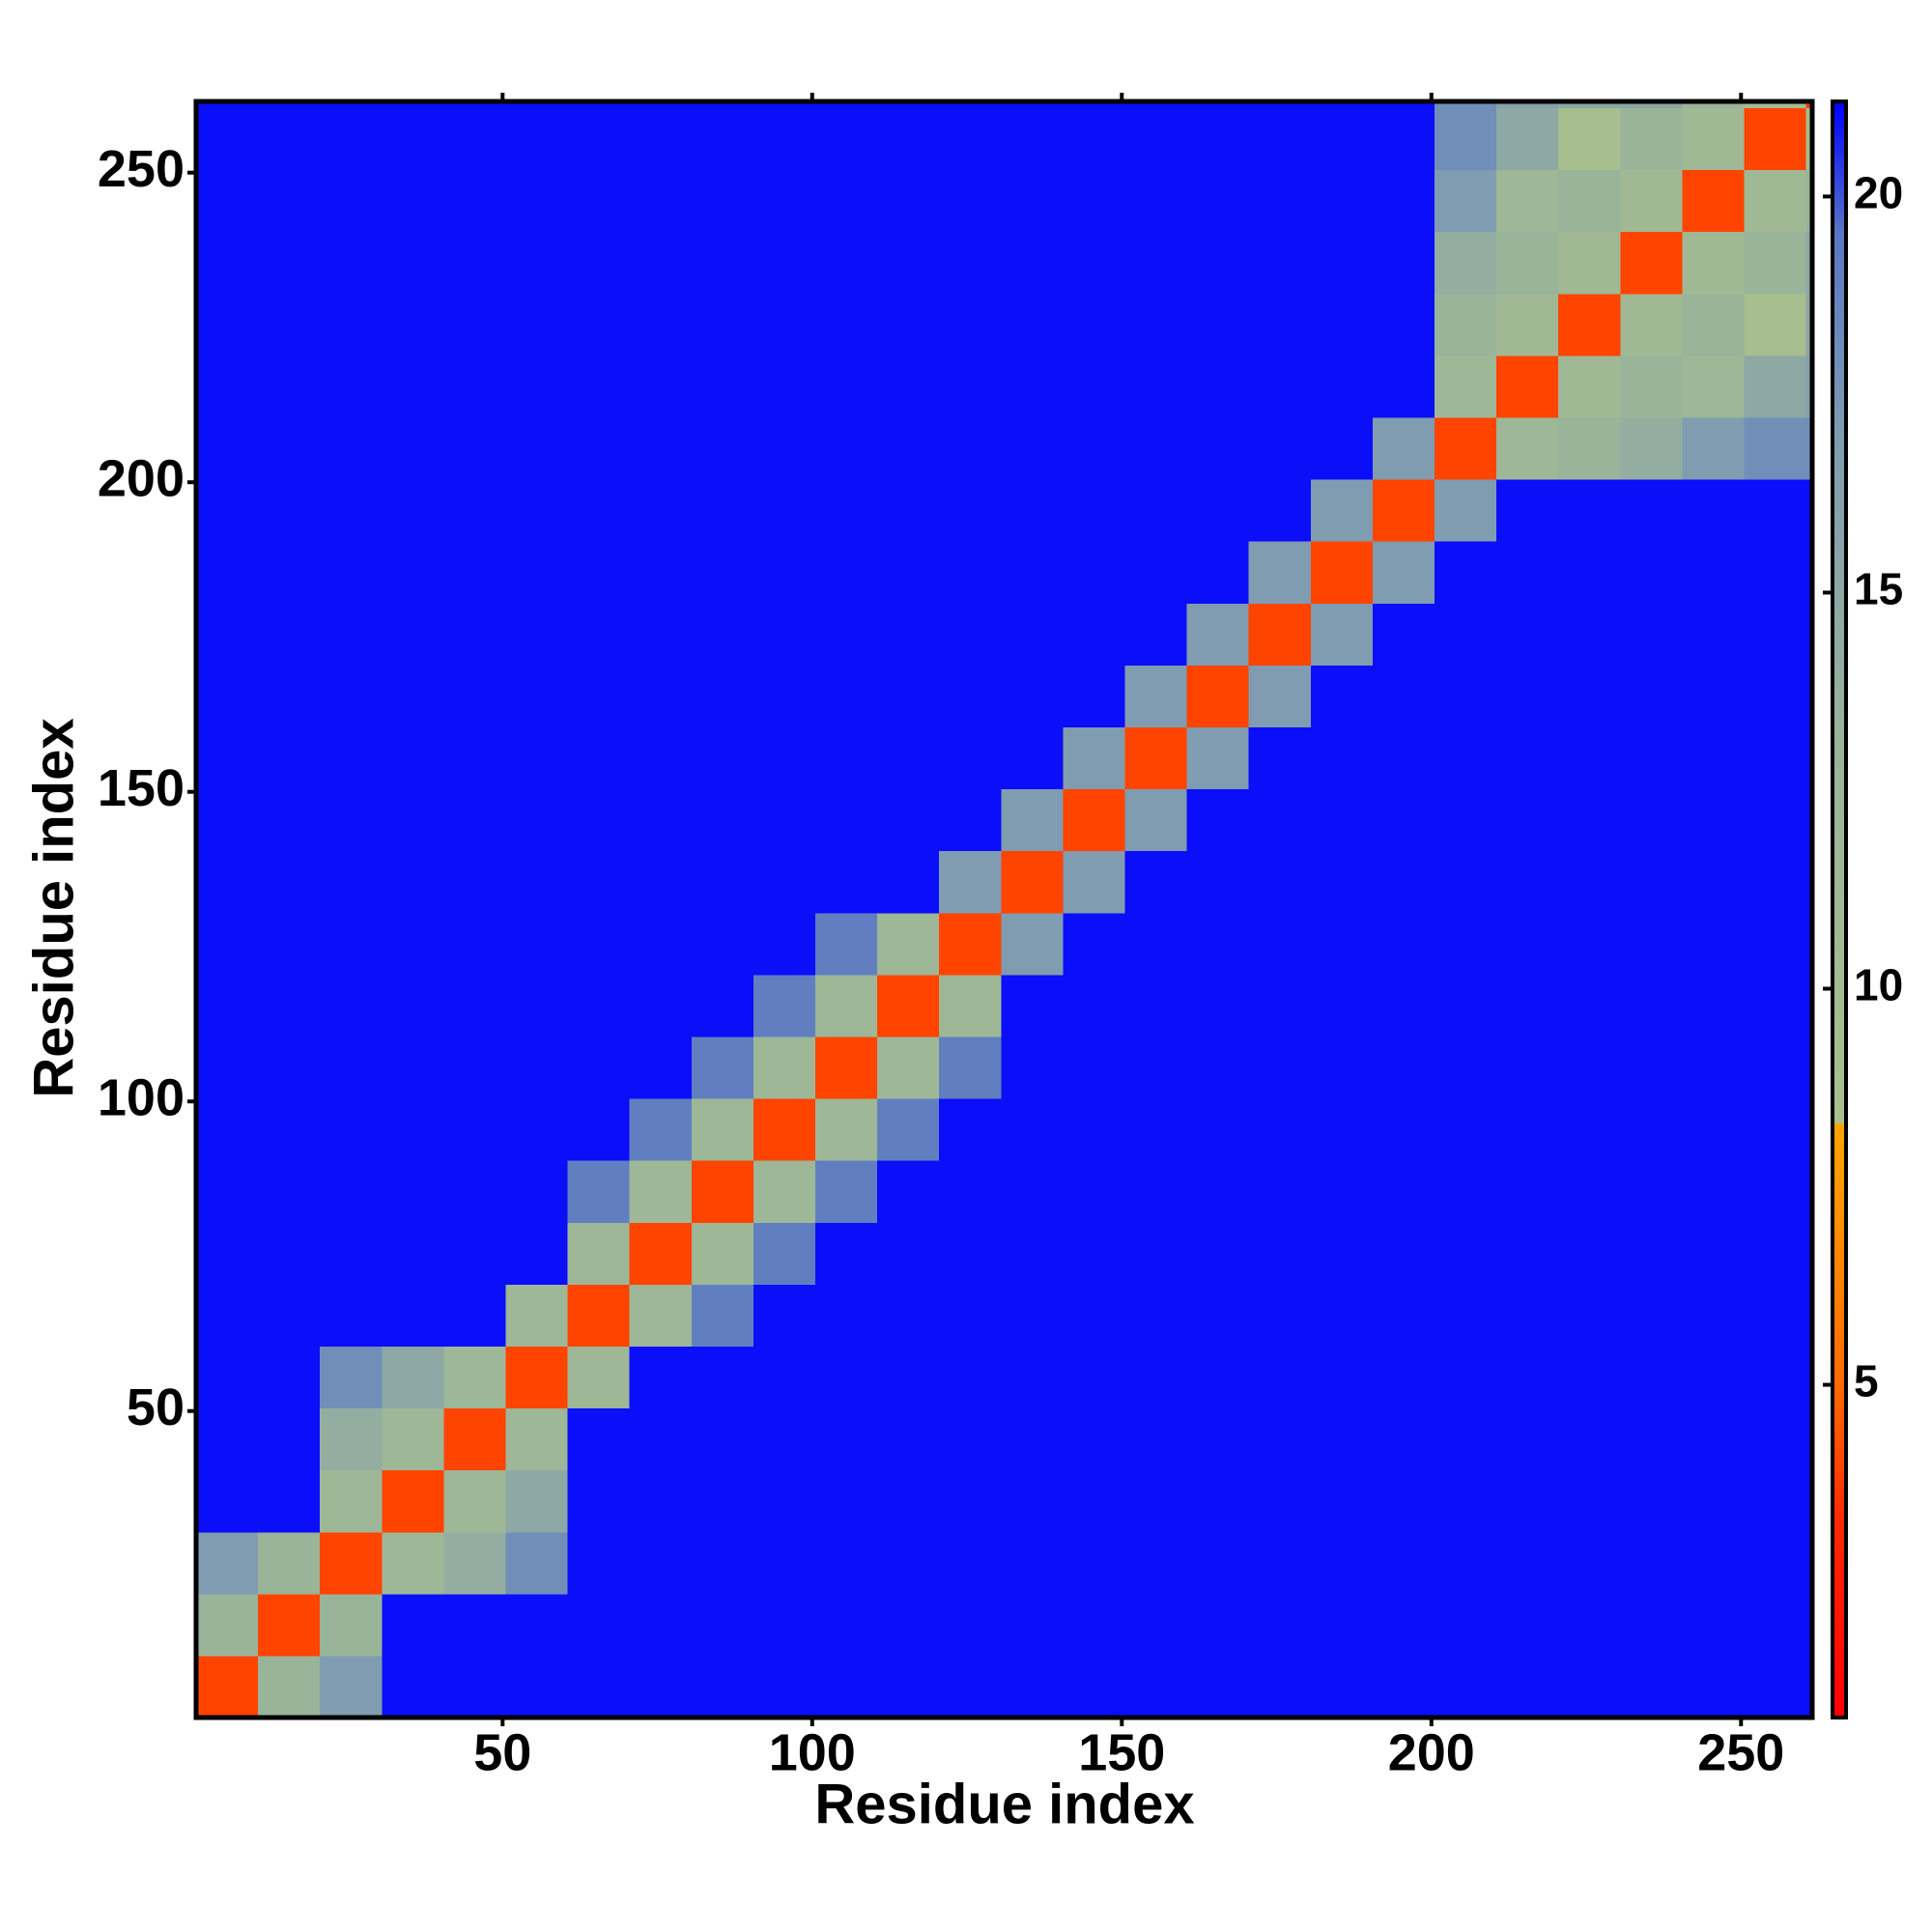 This screenshot has width=1932, height=1932. What do you see at coordinates (141, 169) in the screenshot?
I see `y-tick-label: 250` at bounding box center [141, 169].